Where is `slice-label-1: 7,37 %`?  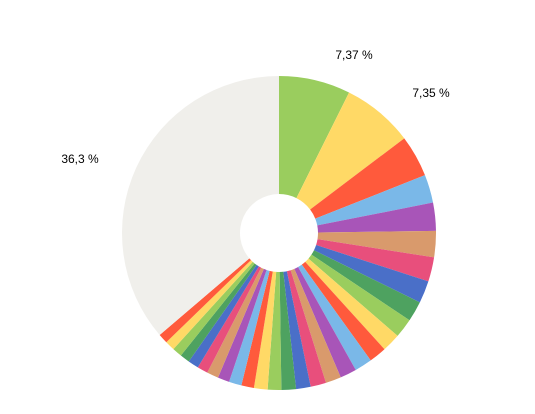 slice-label-1: 7,37 % is located at coordinates (354, 55).